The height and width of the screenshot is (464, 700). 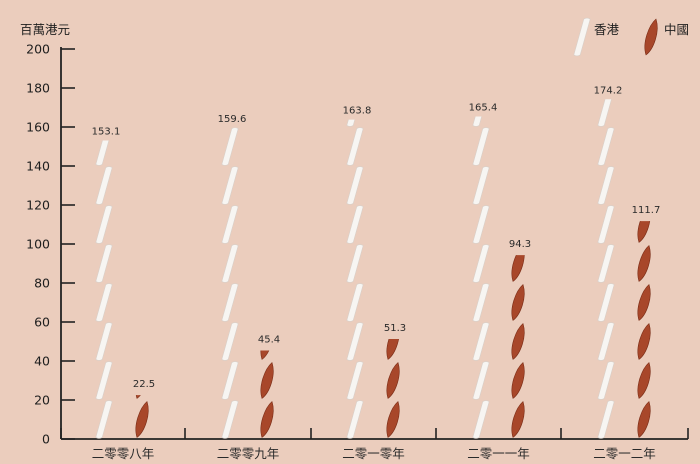 I want to click on y-axis-unit-label: 百萬港元, so click(x=45, y=29).